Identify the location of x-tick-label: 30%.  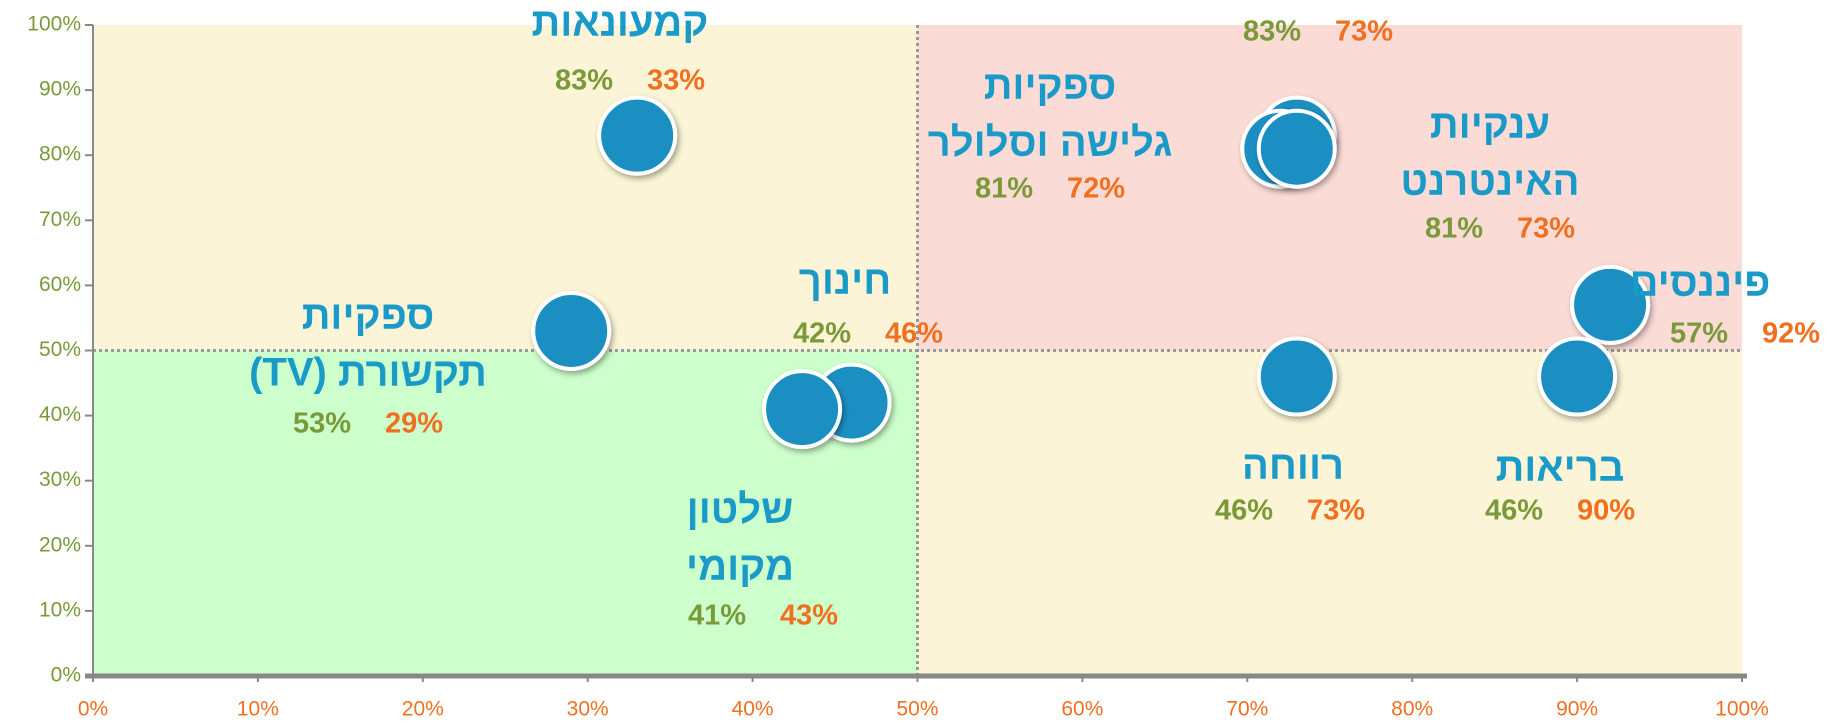
(588, 709).